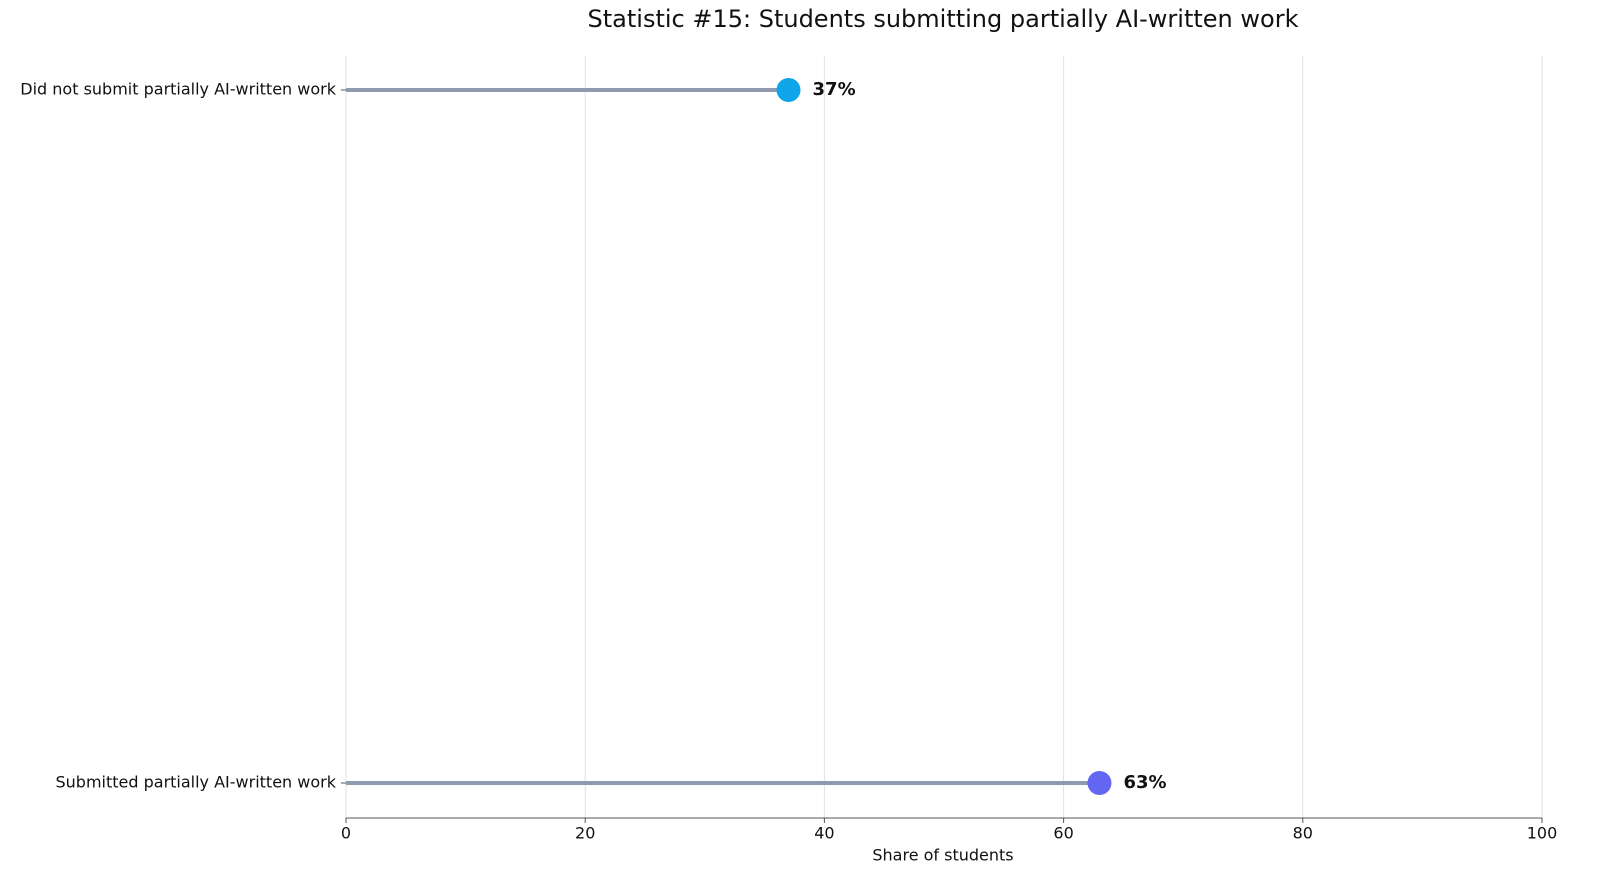 The height and width of the screenshot is (893, 1600). I want to click on value-label: 63%, so click(1144, 782).